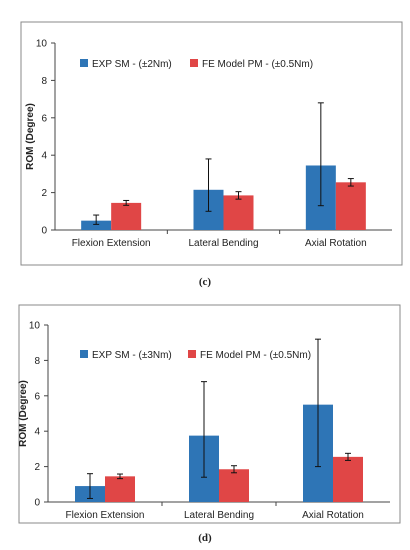 The height and width of the screenshot is (550, 410). Describe the element at coordinates (132, 355) in the screenshot. I see `legend-label: EXP SM - (±3Nm)` at that location.